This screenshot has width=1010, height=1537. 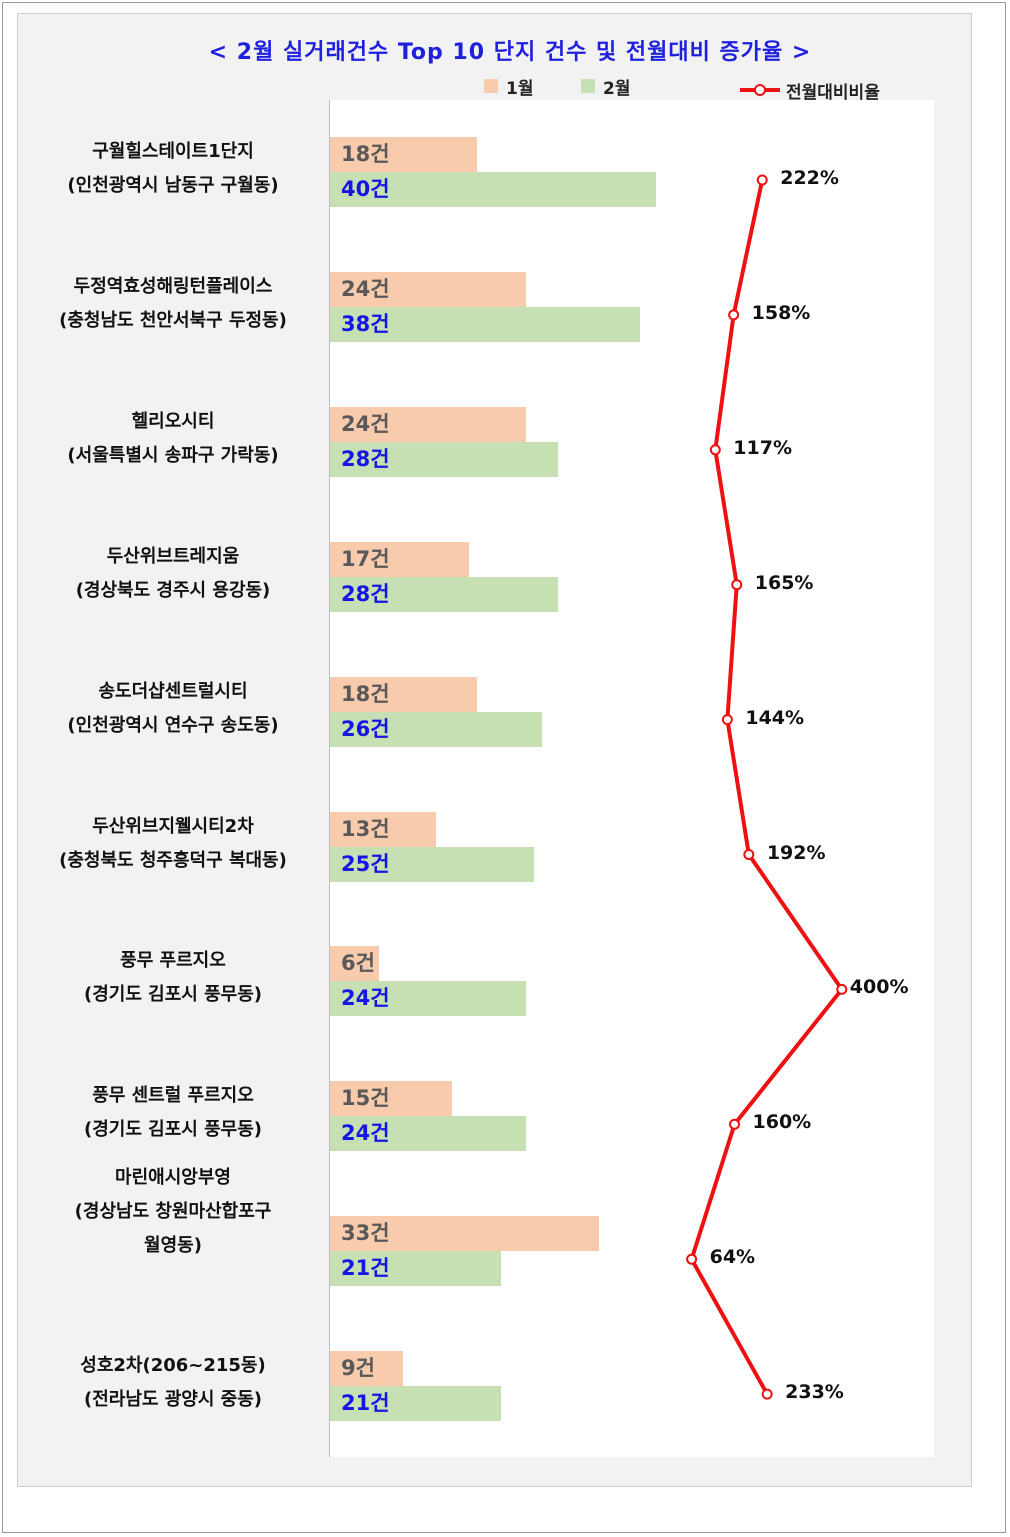 I want to click on legend-label-ratio: 전월대비비율, so click(x=833, y=92).